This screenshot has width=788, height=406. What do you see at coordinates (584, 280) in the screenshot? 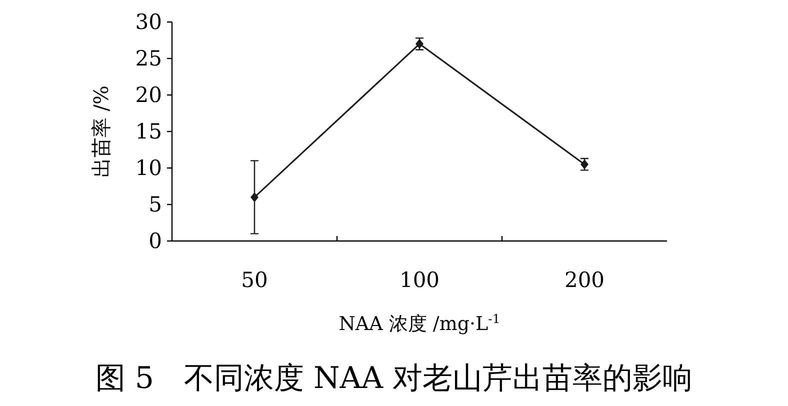
I see `x-tick-label: 200` at bounding box center [584, 280].